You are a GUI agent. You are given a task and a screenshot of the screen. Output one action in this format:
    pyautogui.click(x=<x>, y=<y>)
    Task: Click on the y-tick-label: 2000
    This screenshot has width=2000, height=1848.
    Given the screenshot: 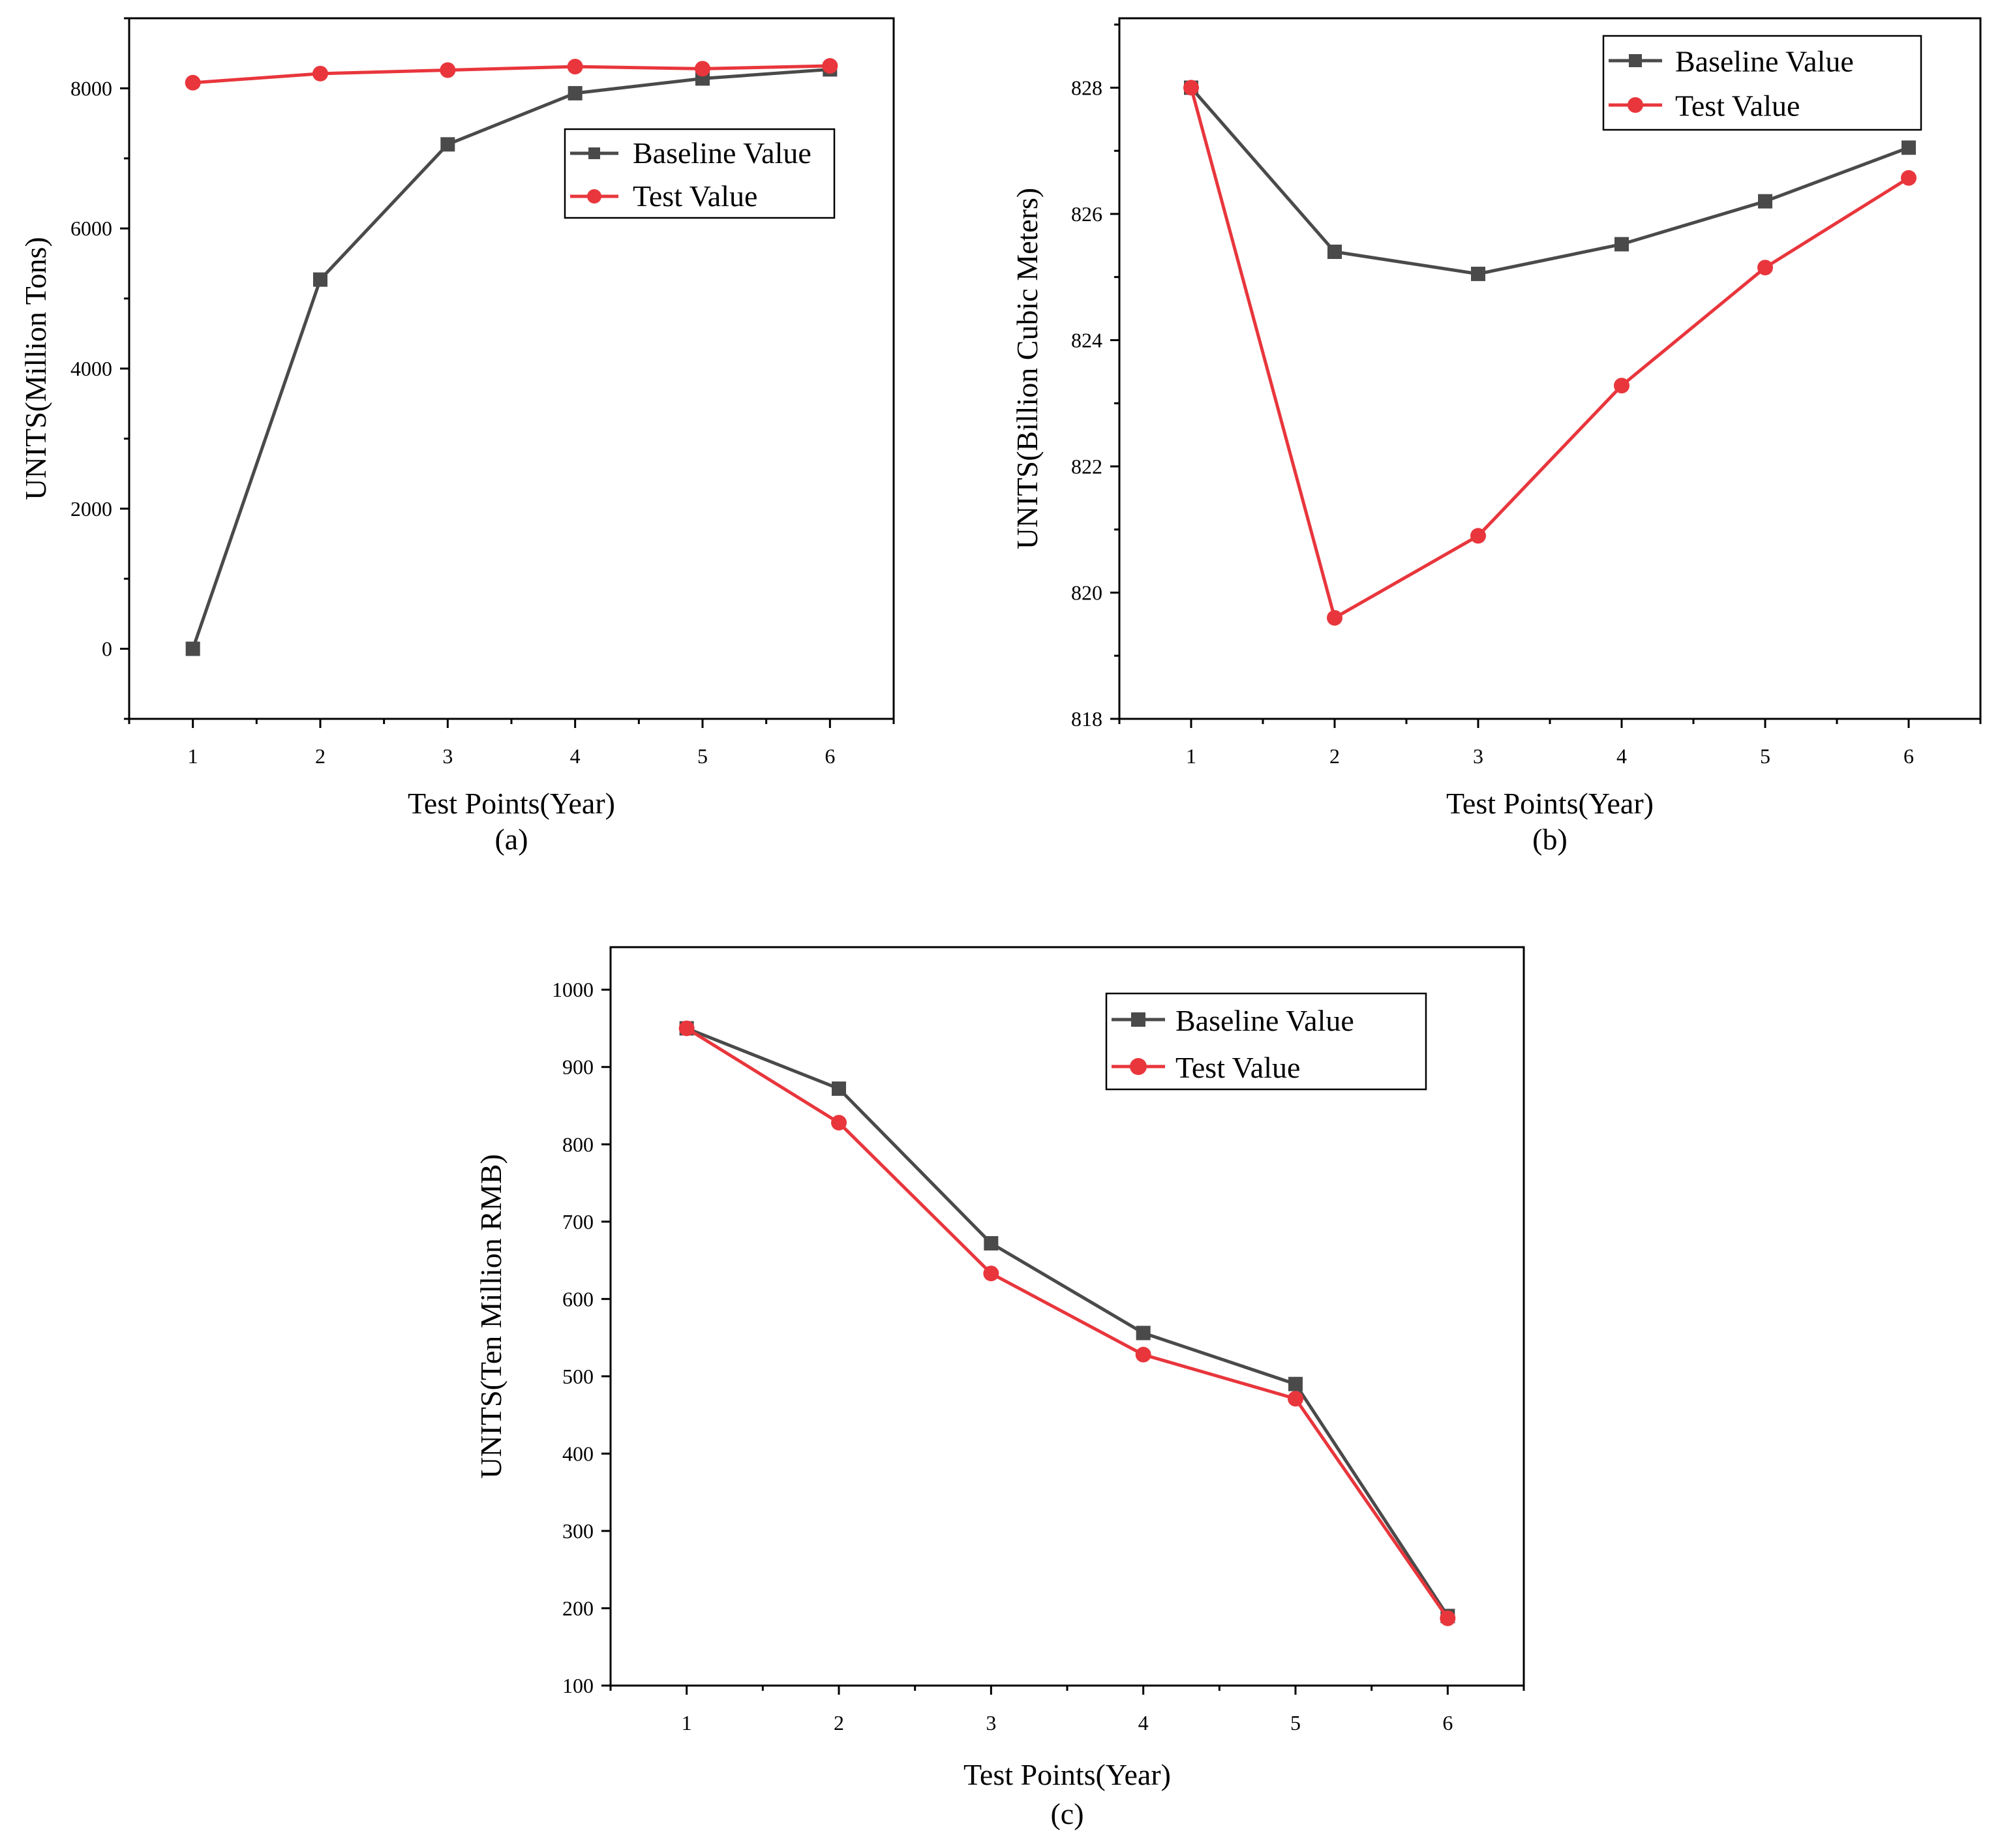 What is the action you would take?
    pyautogui.click(x=91, y=509)
    